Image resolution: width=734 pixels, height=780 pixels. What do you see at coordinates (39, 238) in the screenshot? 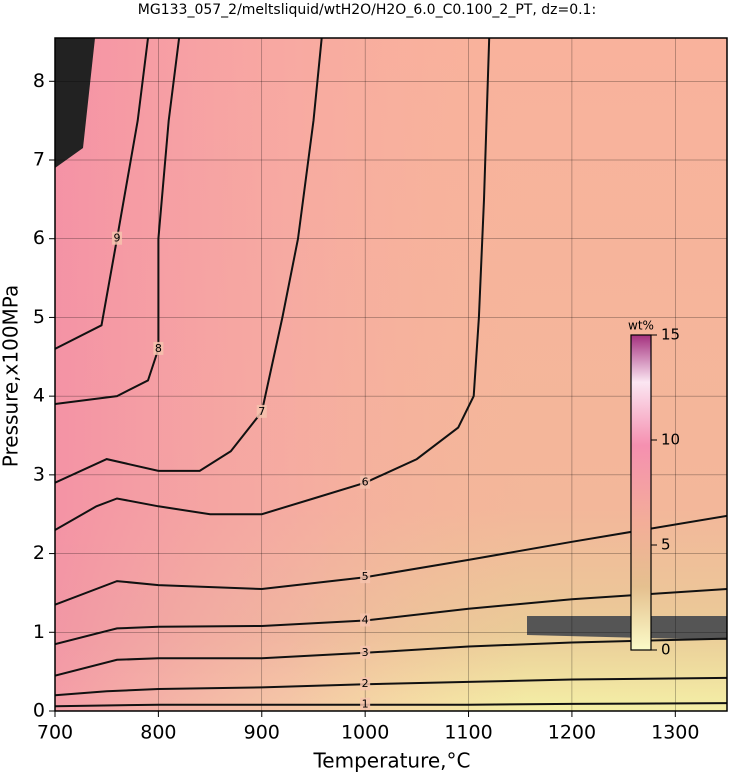
I see `y-tick-label: 6` at bounding box center [39, 238].